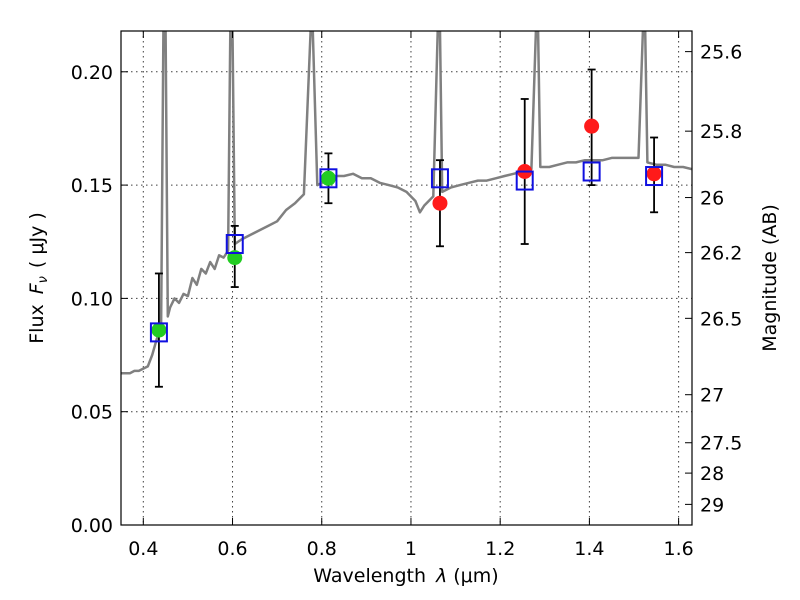  Describe the element at coordinates (721, 53) in the screenshot. I see `y2-tick-label: 25.6` at that location.